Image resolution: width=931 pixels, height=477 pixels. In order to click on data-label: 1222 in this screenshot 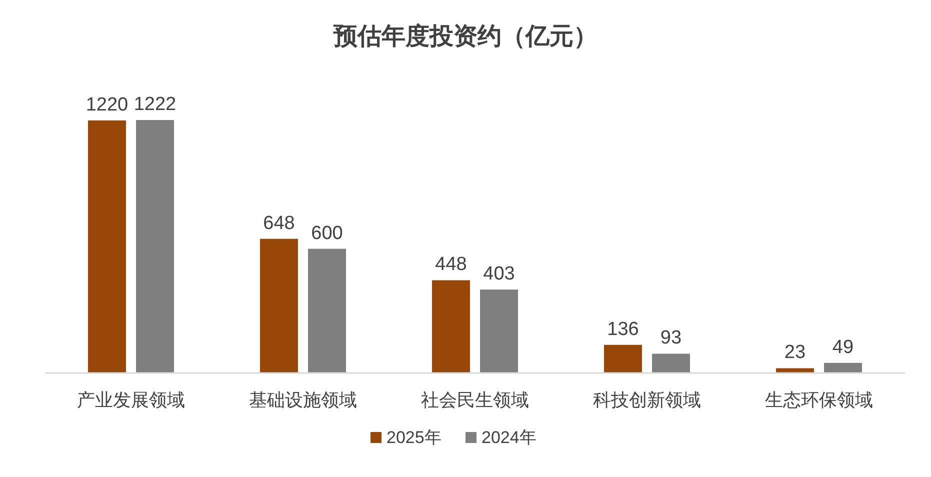, I will do `click(155, 104)`.